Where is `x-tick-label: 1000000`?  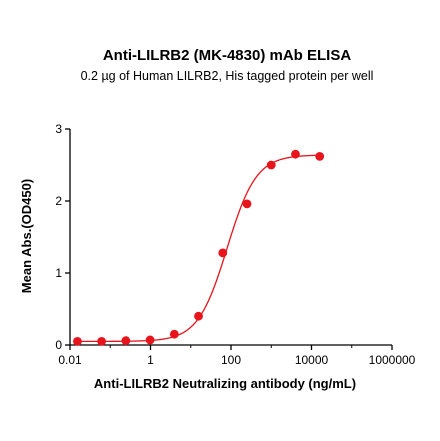
x-tick-label: 1000000 is located at coordinates (392, 360).